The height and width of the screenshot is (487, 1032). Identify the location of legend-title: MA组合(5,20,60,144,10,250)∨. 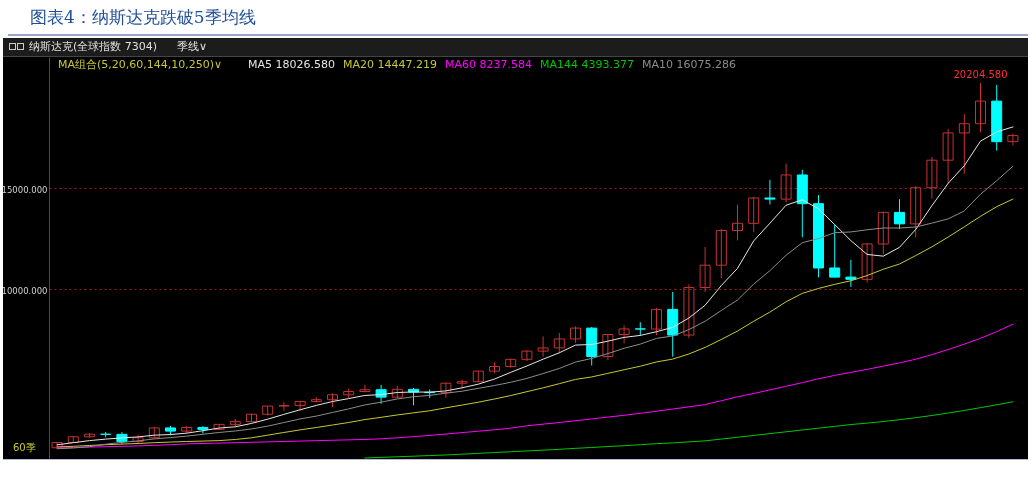
(140, 64).